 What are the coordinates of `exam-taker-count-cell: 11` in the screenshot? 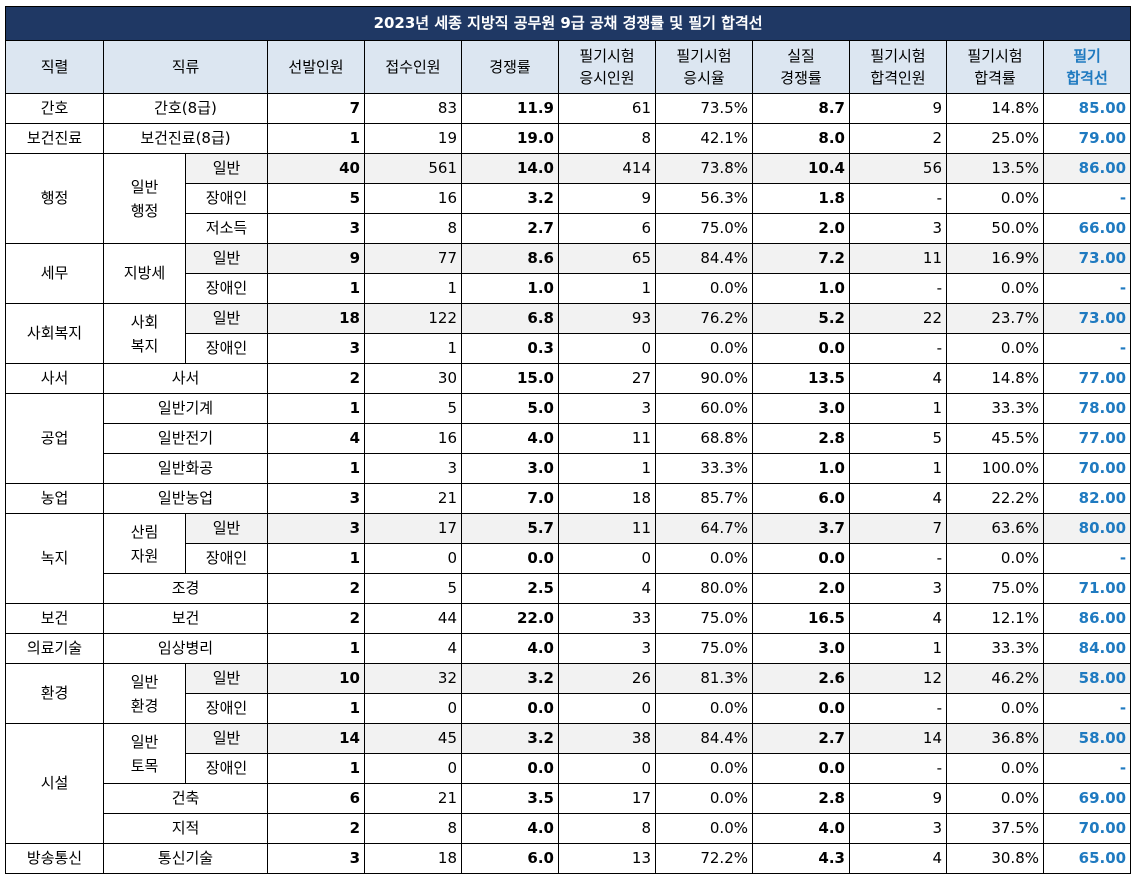 It's located at (607, 438).